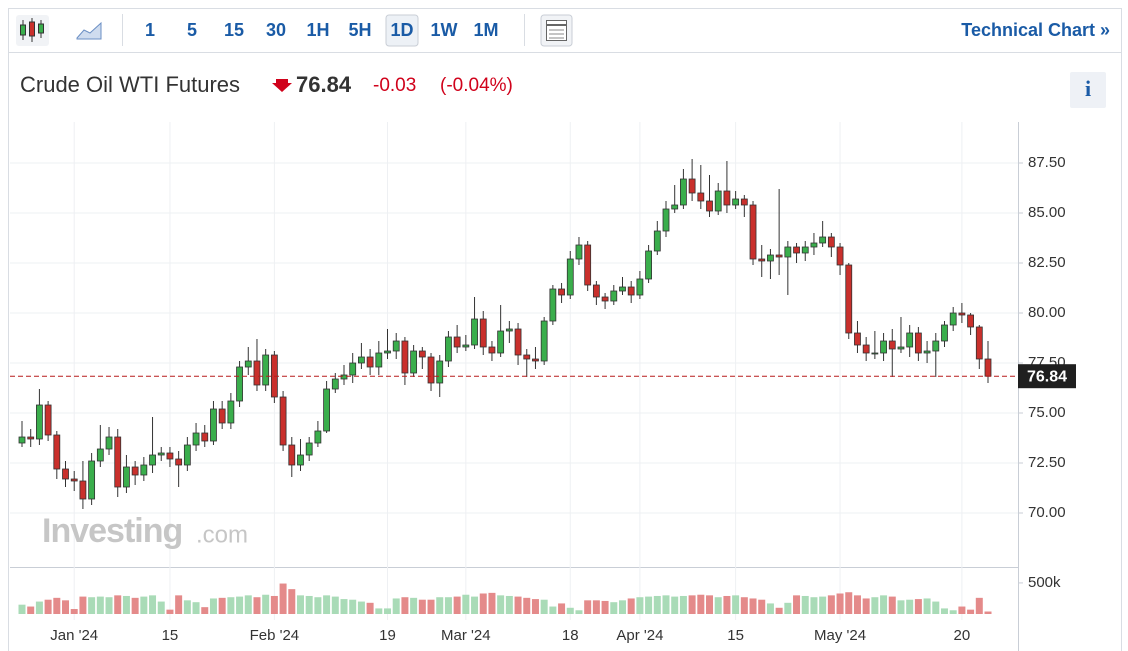 The image size is (1128, 651). I want to click on x-tick-label: 15, so click(735, 635).